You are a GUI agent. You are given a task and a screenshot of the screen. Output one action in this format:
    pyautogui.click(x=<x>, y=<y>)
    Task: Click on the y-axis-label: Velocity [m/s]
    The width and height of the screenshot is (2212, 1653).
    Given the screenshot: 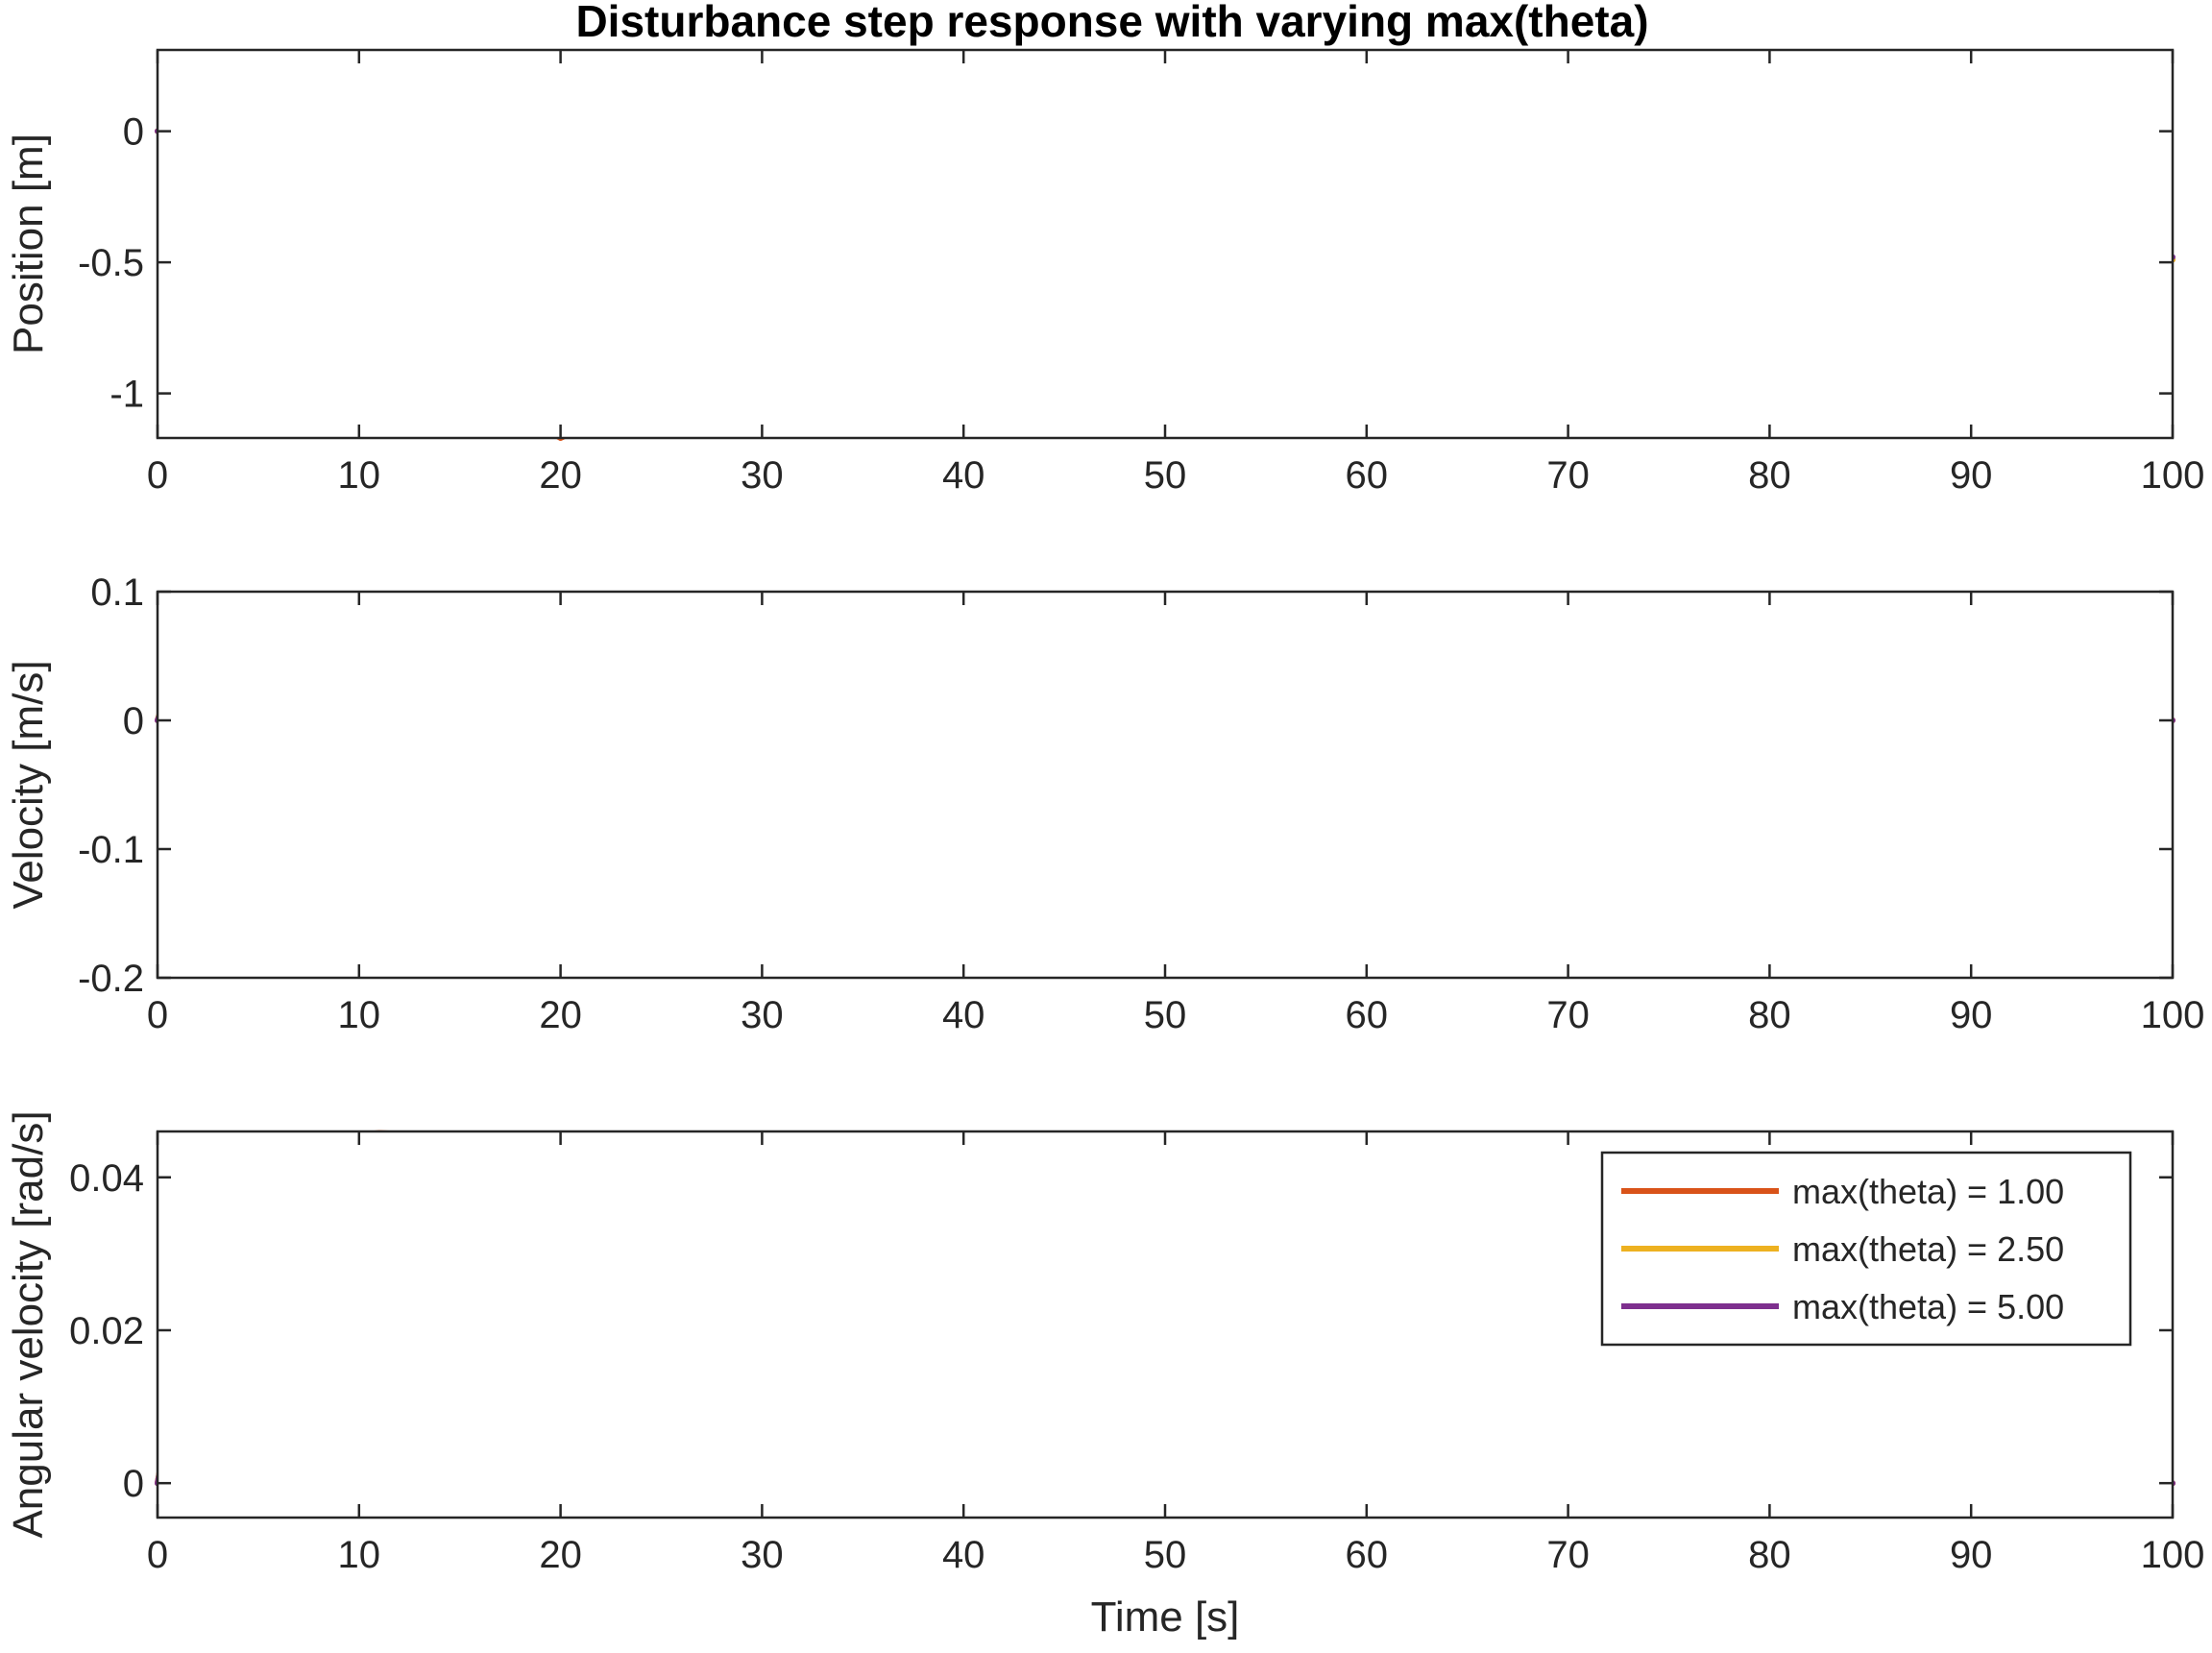 What is the action you would take?
    pyautogui.click(x=28, y=785)
    